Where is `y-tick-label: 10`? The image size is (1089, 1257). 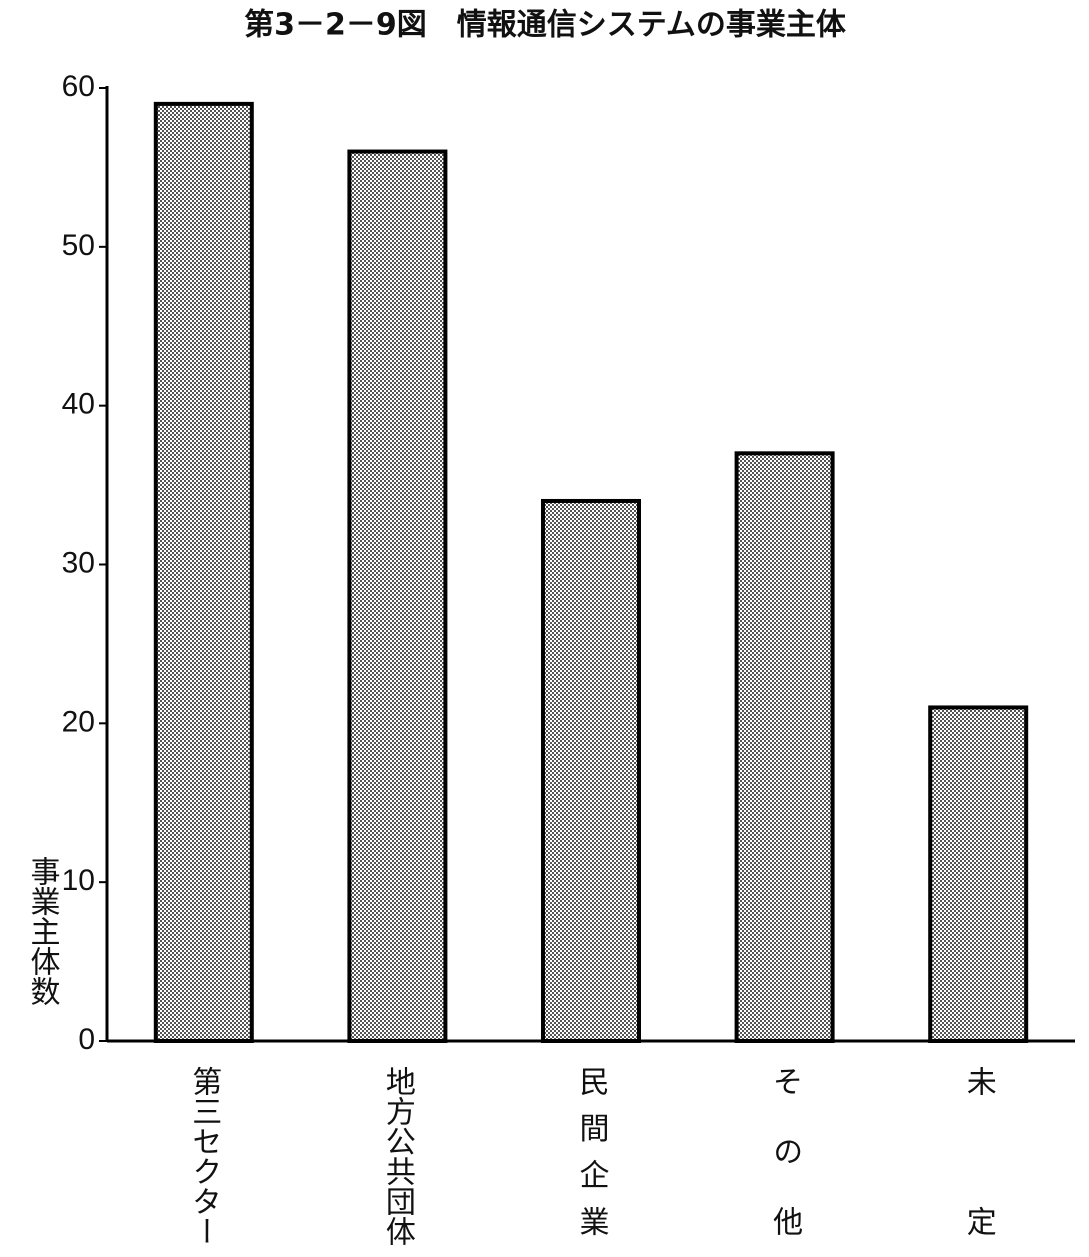
y-tick-label: 10 is located at coordinates (78, 880).